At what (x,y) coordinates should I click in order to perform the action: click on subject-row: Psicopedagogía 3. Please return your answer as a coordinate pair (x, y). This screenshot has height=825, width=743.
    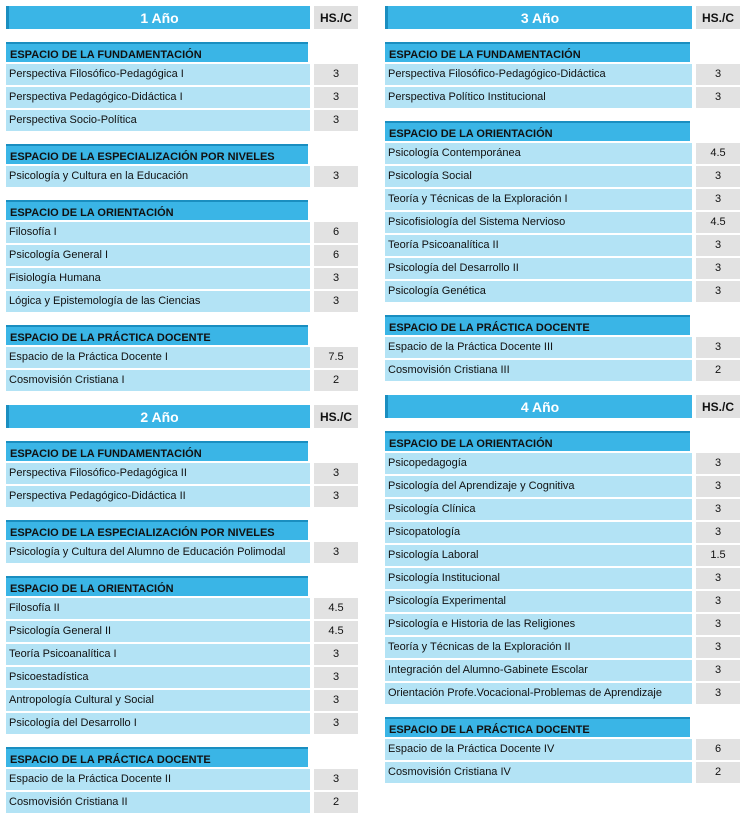
    Looking at the image, I should click on (562, 463).